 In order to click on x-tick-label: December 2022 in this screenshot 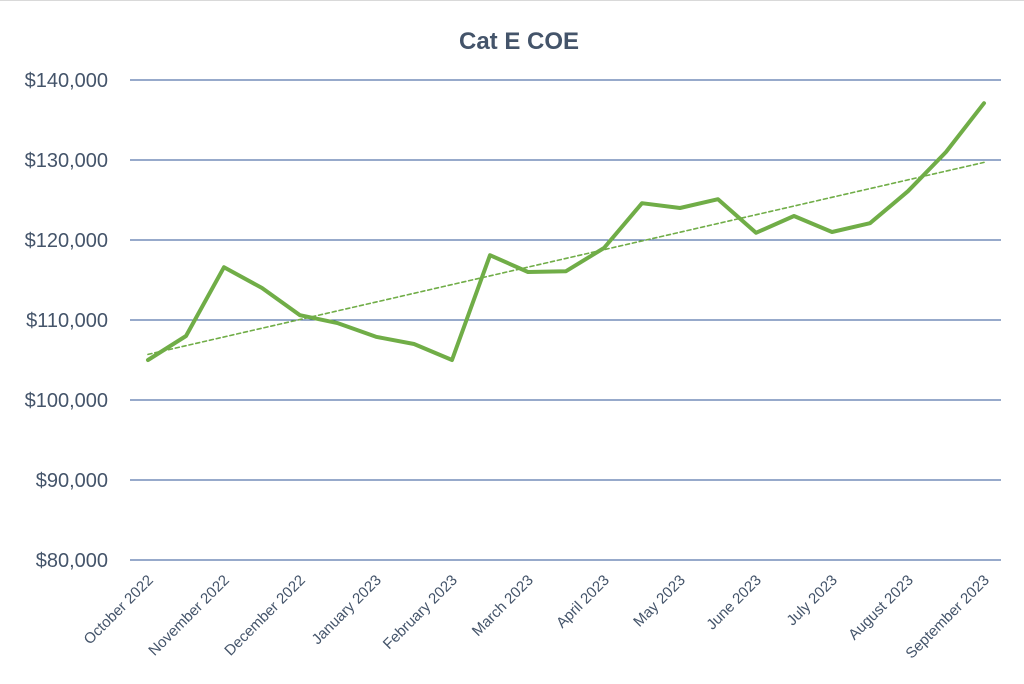, I will do `click(264, 615)`.